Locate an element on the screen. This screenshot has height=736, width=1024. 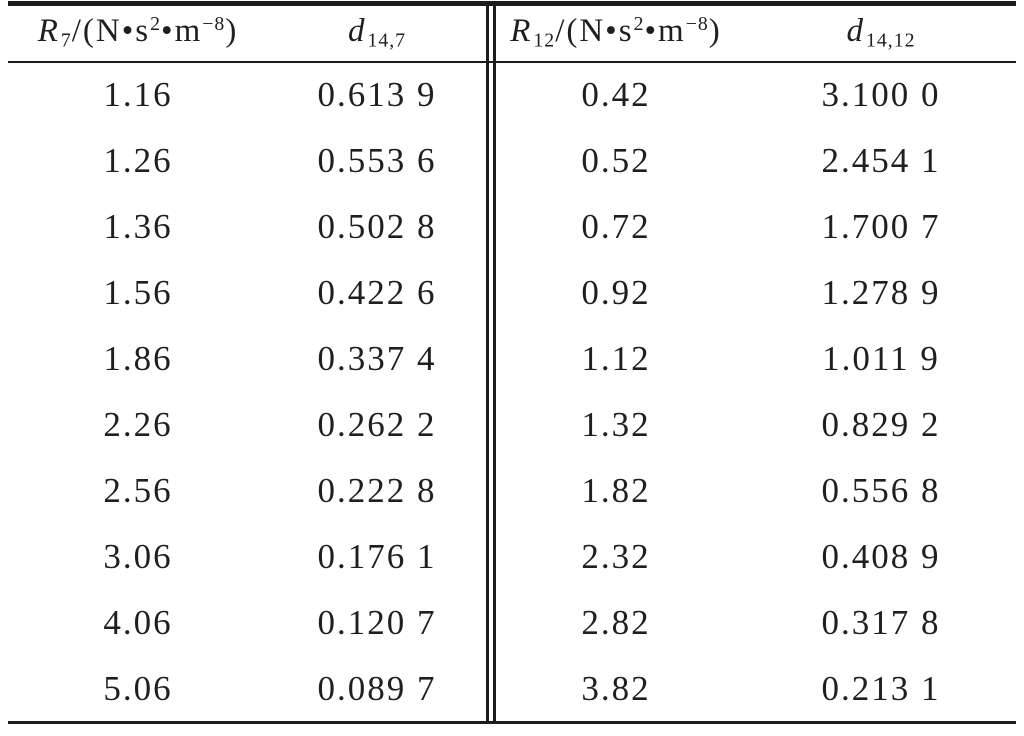
table-cell: 1.26 is located at coordinates (138, 160).